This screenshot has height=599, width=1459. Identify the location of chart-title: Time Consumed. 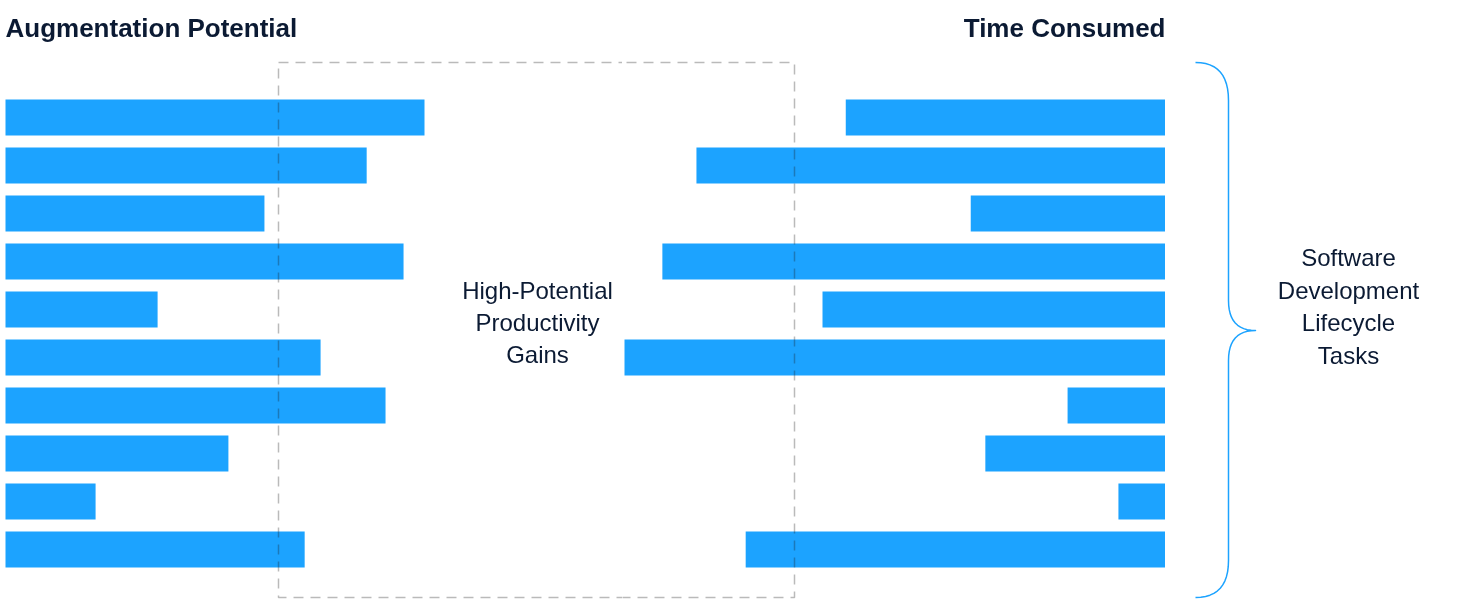
(1064, 27).